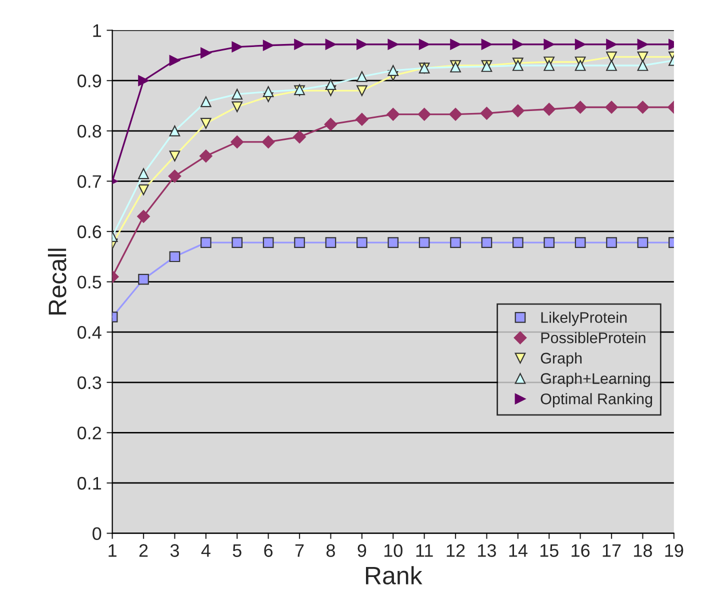 The image size is (702, 606). Describe the element at coordinates (89, 181) in the screenshot. I see `y-tick-label: 0.7` at that location.